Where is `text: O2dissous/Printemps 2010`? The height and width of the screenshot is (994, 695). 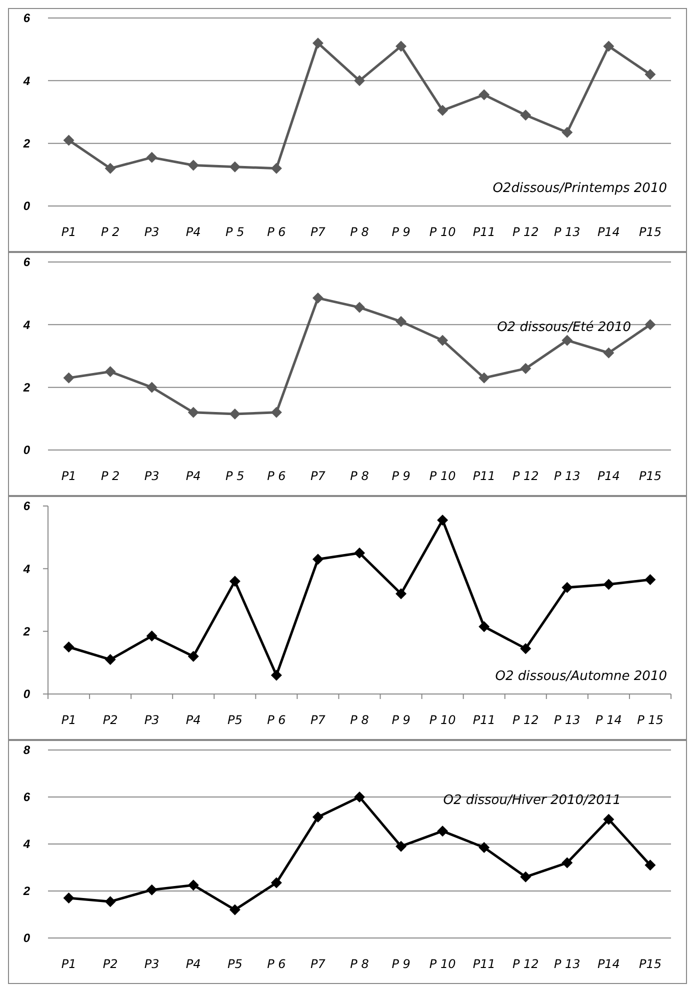 text: O2dissous/Printemps 2010 is located at coordinates (579, 188).